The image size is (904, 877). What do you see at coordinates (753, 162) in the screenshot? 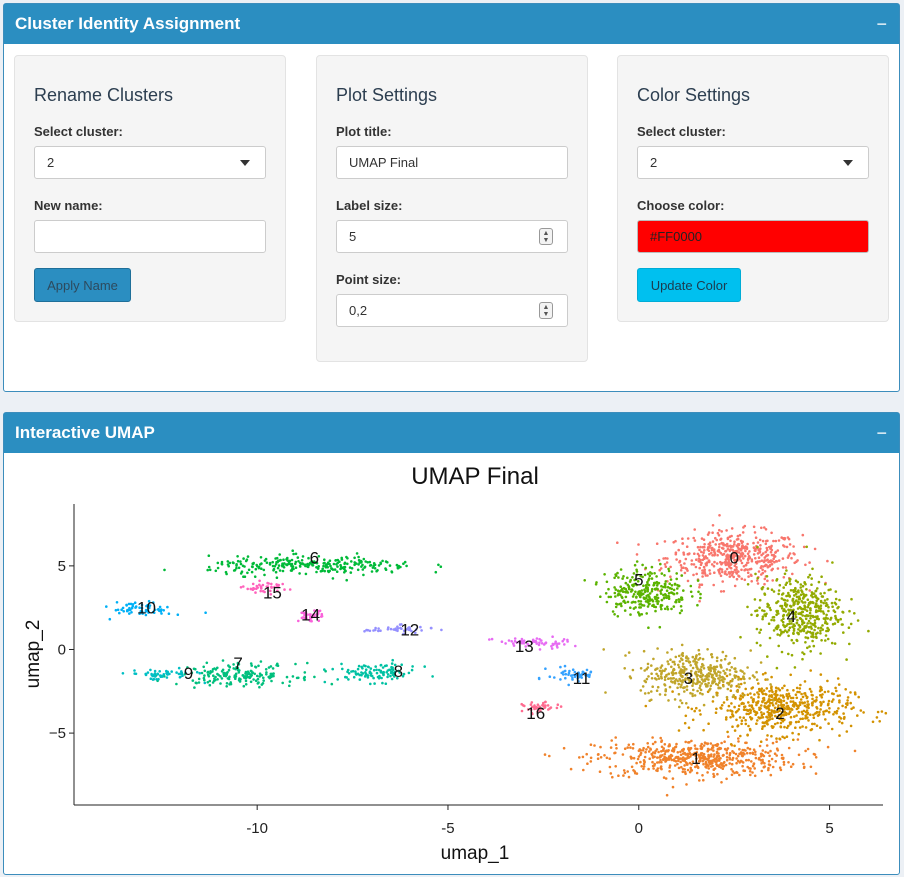
I see `color-cluster-select: 2` at bounding box center [753, 162].